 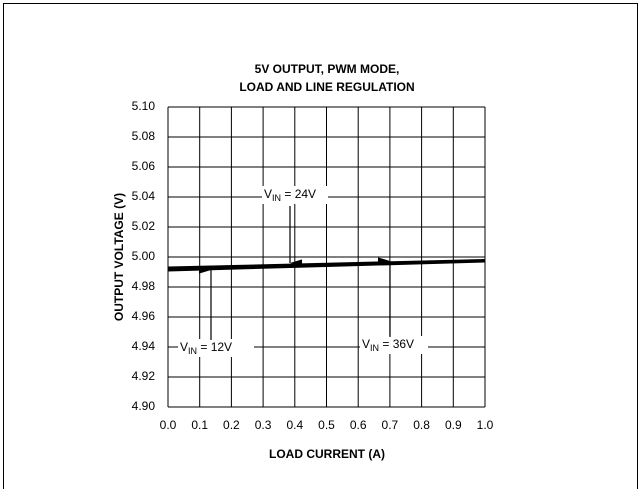 I want to click on x-tick-label: 0.7, so click(x=390, y=425).